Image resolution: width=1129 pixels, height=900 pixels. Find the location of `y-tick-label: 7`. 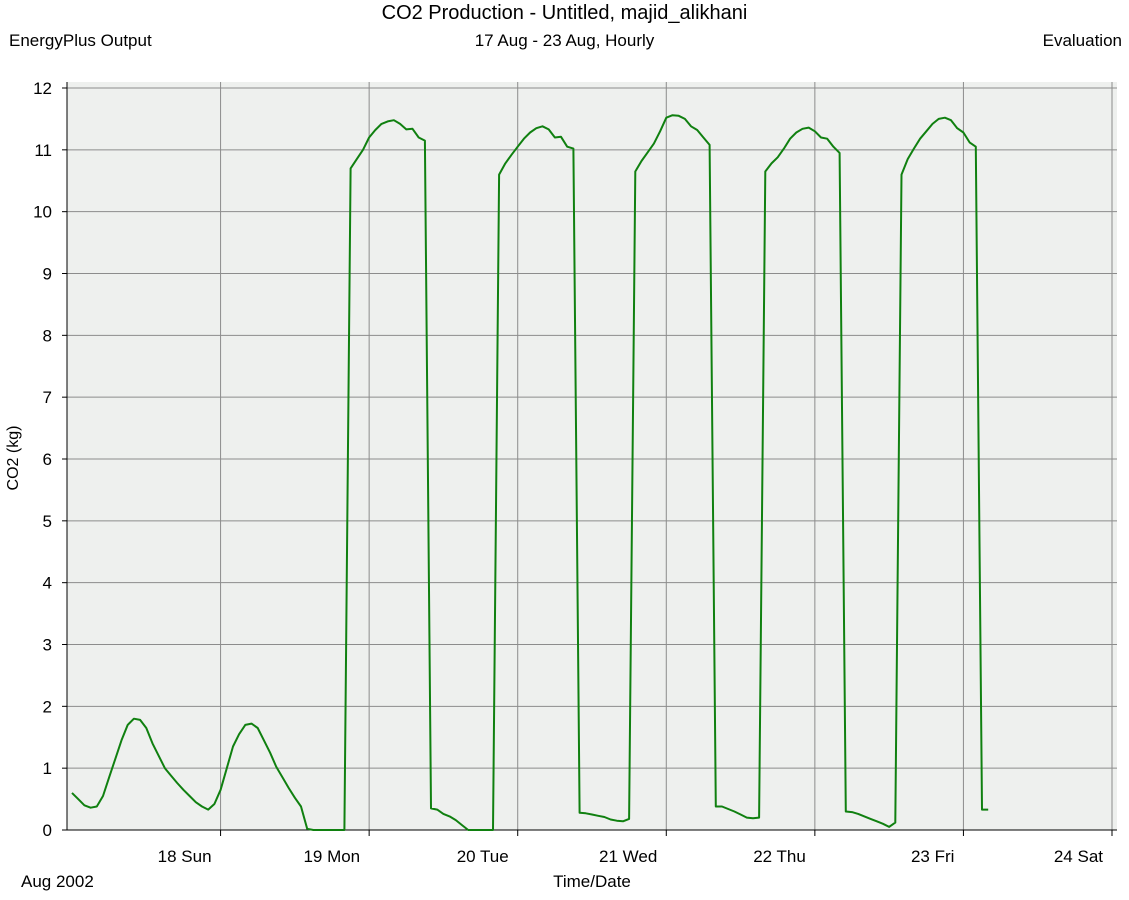

y-tick-label: 7 is located at coordinates (47, 397).